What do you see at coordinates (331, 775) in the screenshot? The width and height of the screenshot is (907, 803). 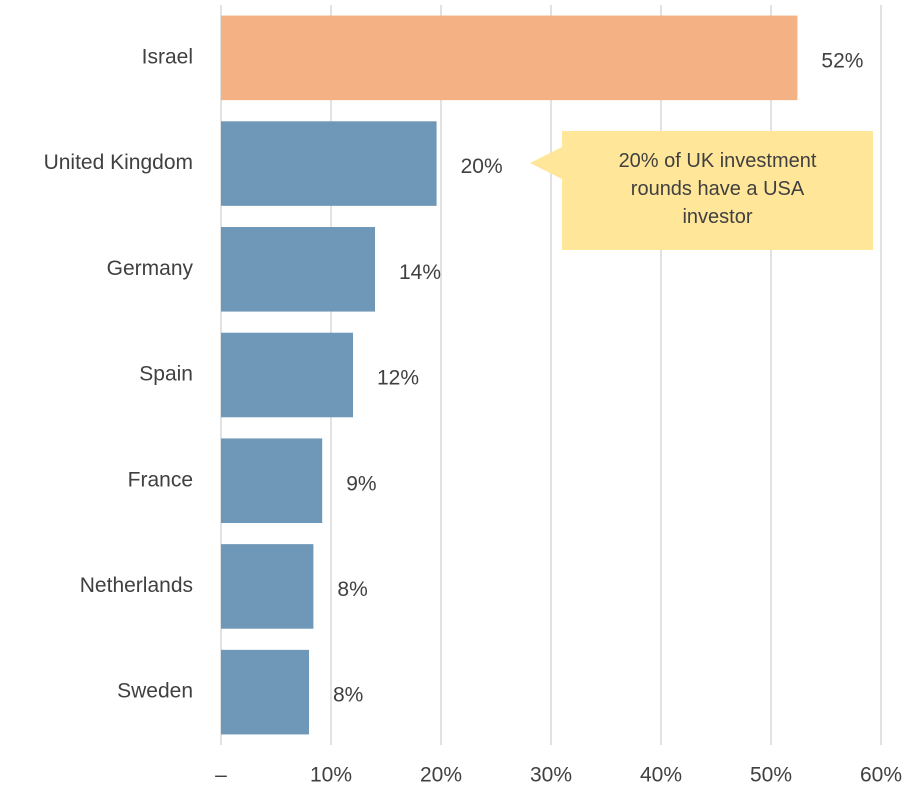 I see `x-tick-label: 10%` at bounding box center [331, 775].